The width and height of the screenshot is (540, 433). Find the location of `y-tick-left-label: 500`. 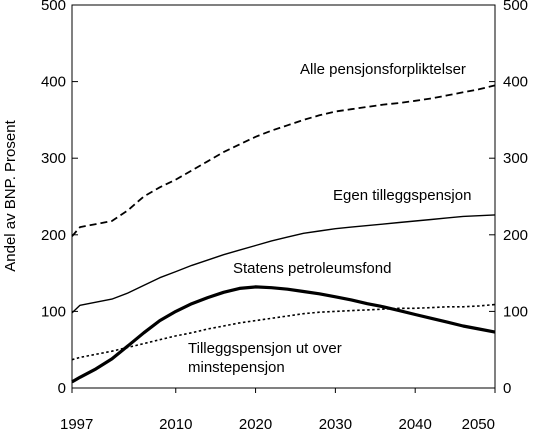

y-tick-left-label: 500 is located at coordinates (53, 7).